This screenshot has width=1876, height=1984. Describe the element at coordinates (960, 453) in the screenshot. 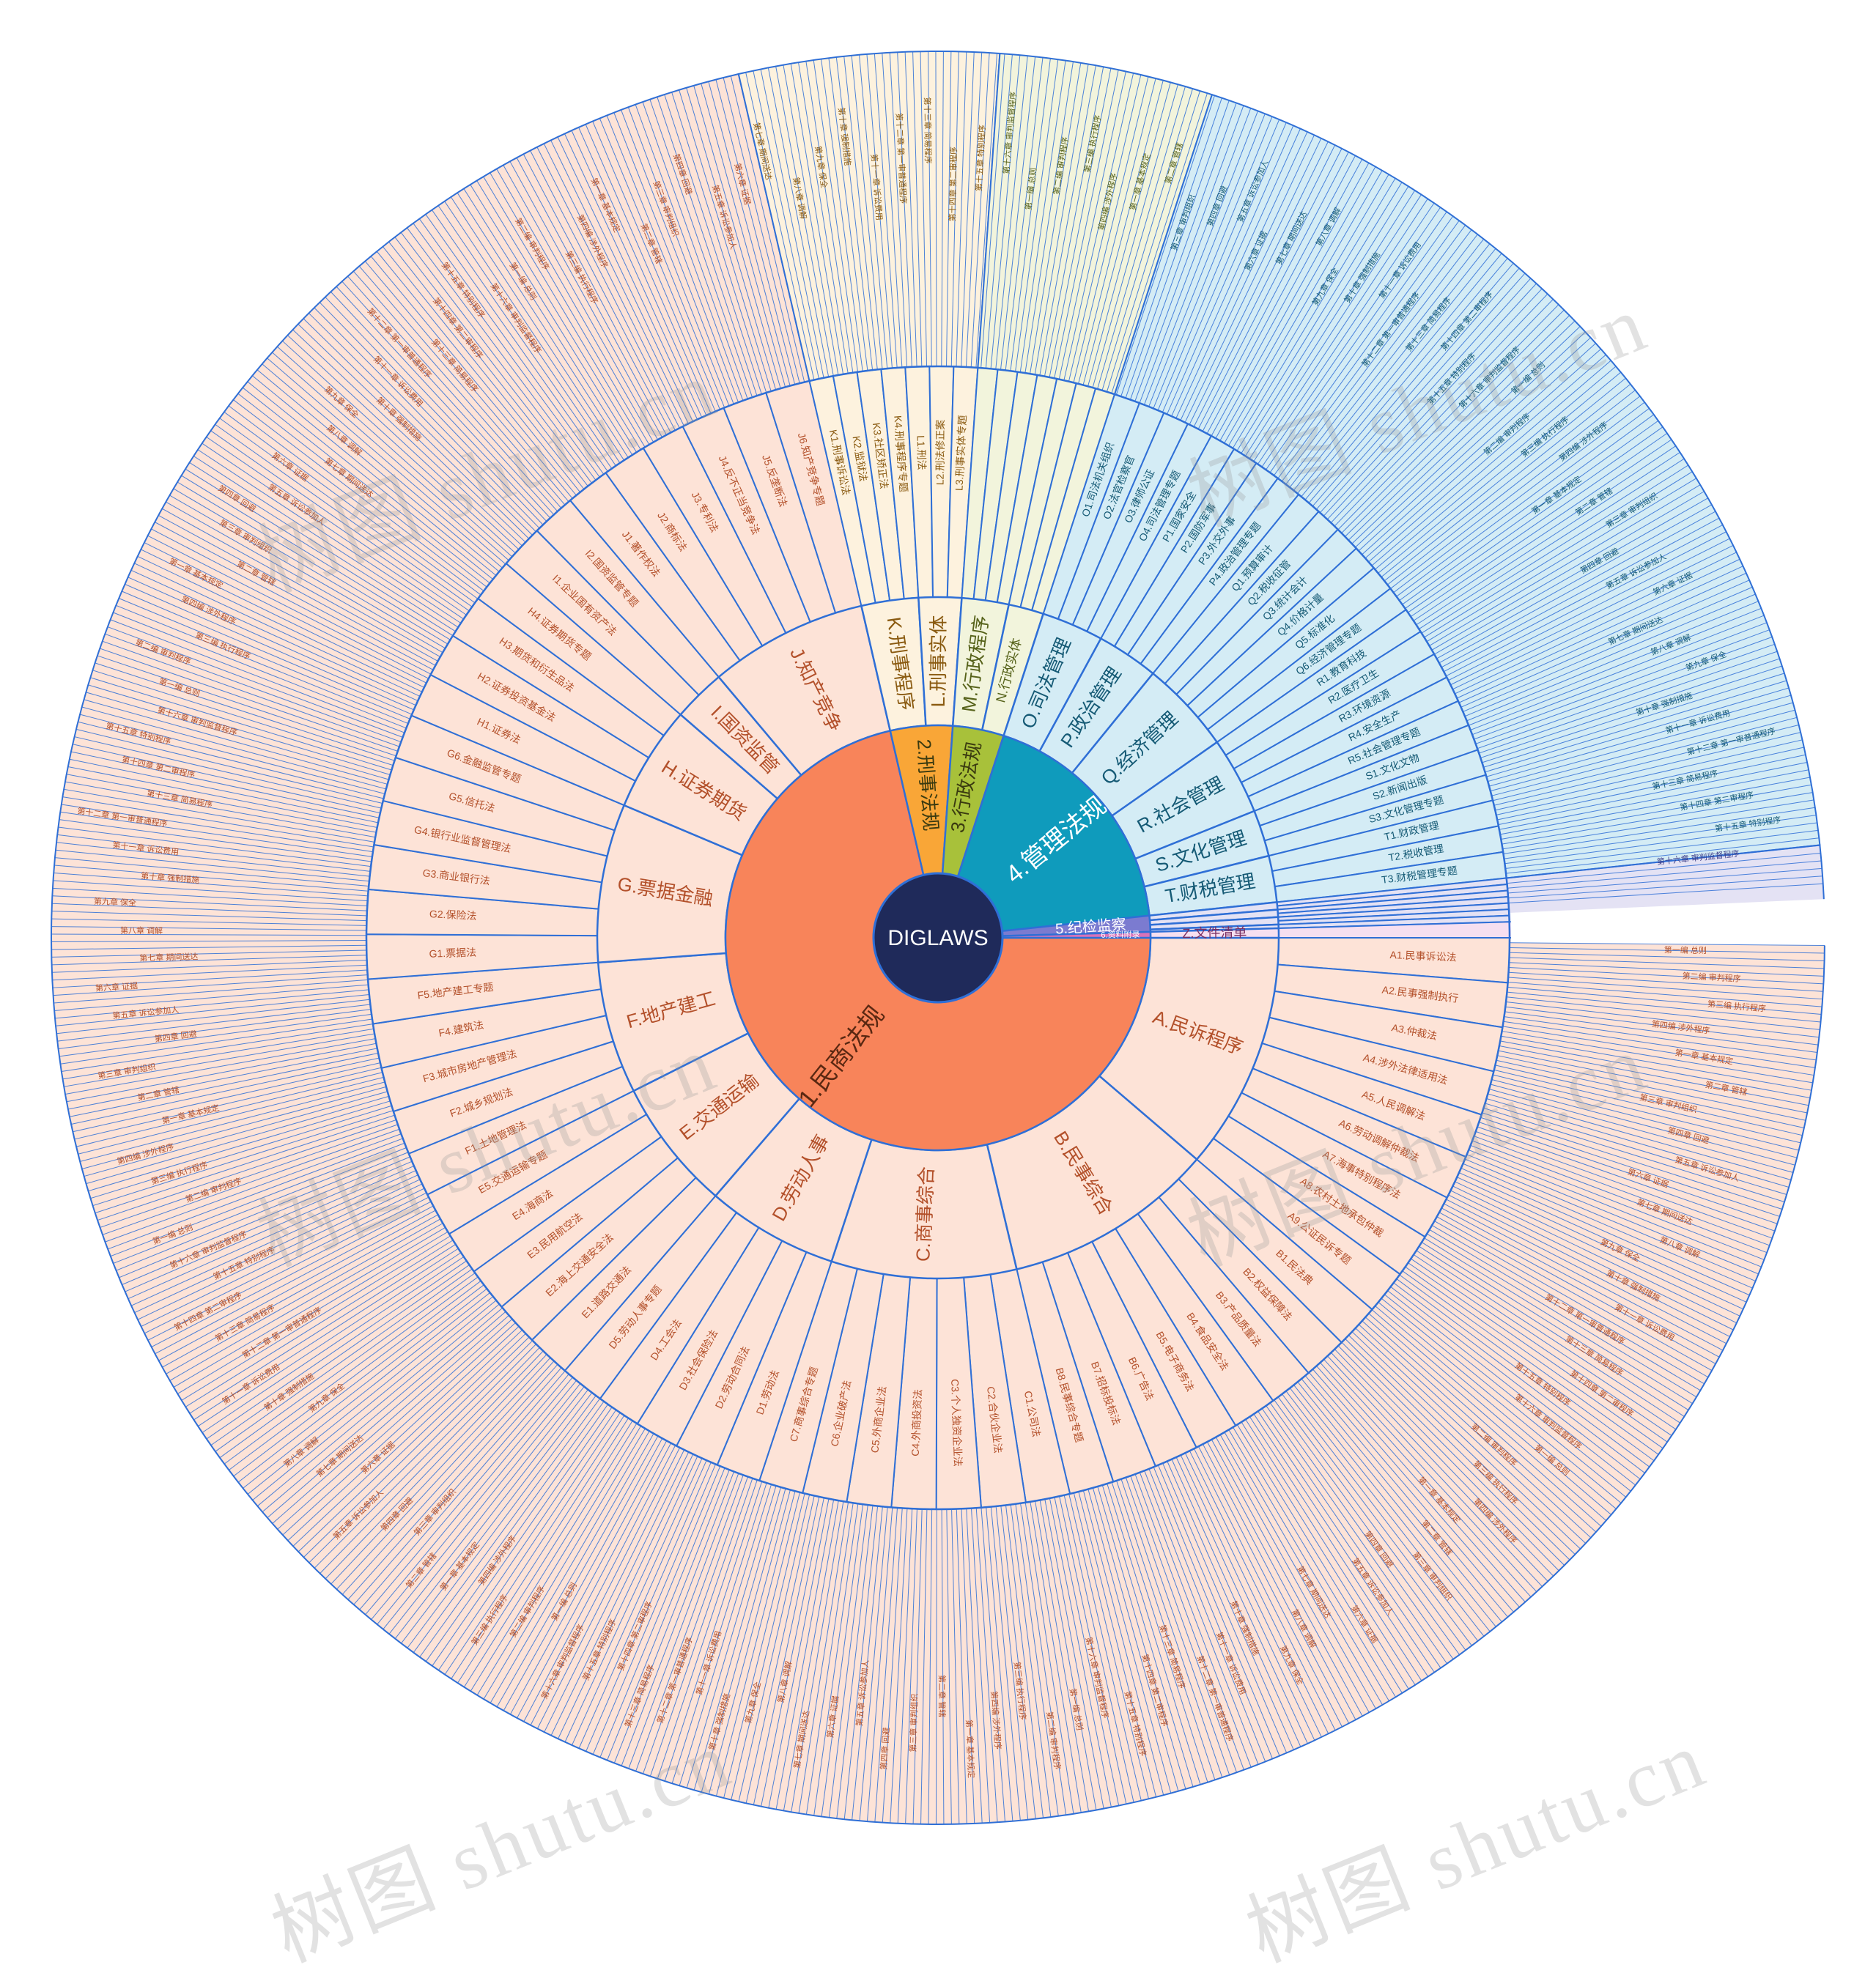

I see `leaf-label: L3.刑事实体专题` at that location.